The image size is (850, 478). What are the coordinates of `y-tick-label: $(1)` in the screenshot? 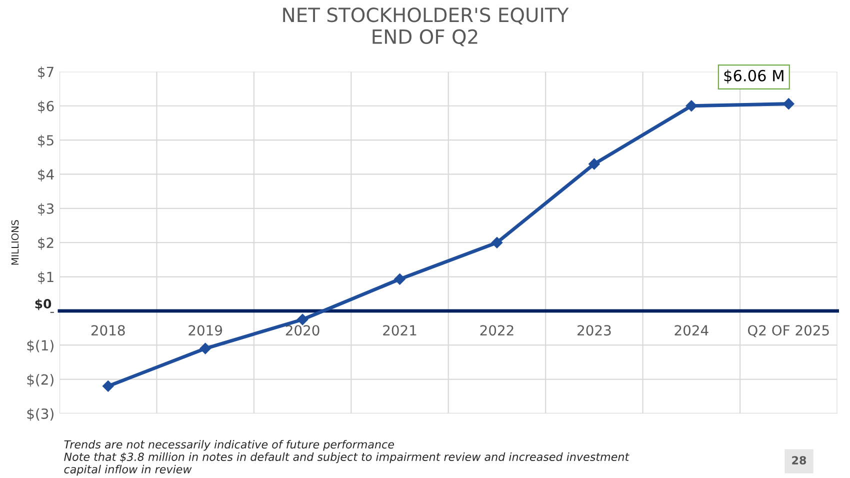 It's located at (40, 346).